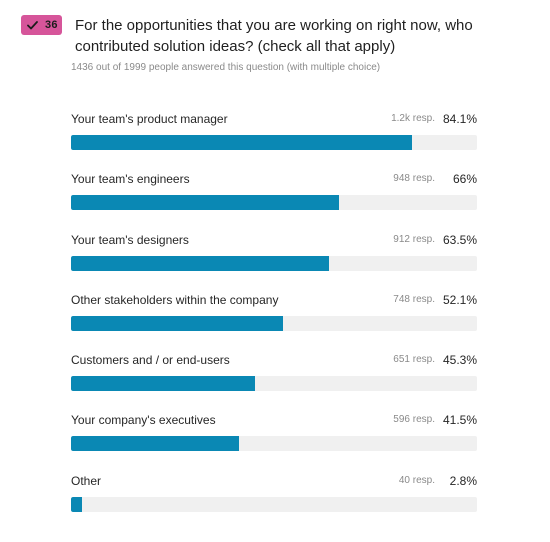 This screenshot has height=542, width=550. I want to click on percent-label: 52.1%, so click(459, 299).